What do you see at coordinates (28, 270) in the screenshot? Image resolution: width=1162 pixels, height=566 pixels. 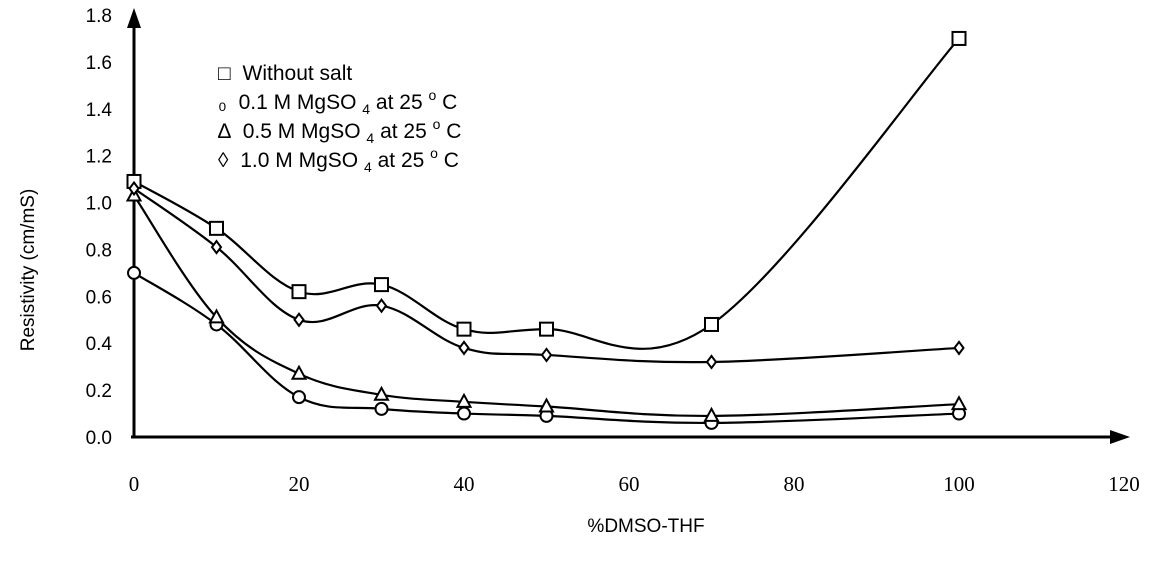 I see `y-axis-label: Resistivity (cm/mS)` at bounding box center [28, 270].